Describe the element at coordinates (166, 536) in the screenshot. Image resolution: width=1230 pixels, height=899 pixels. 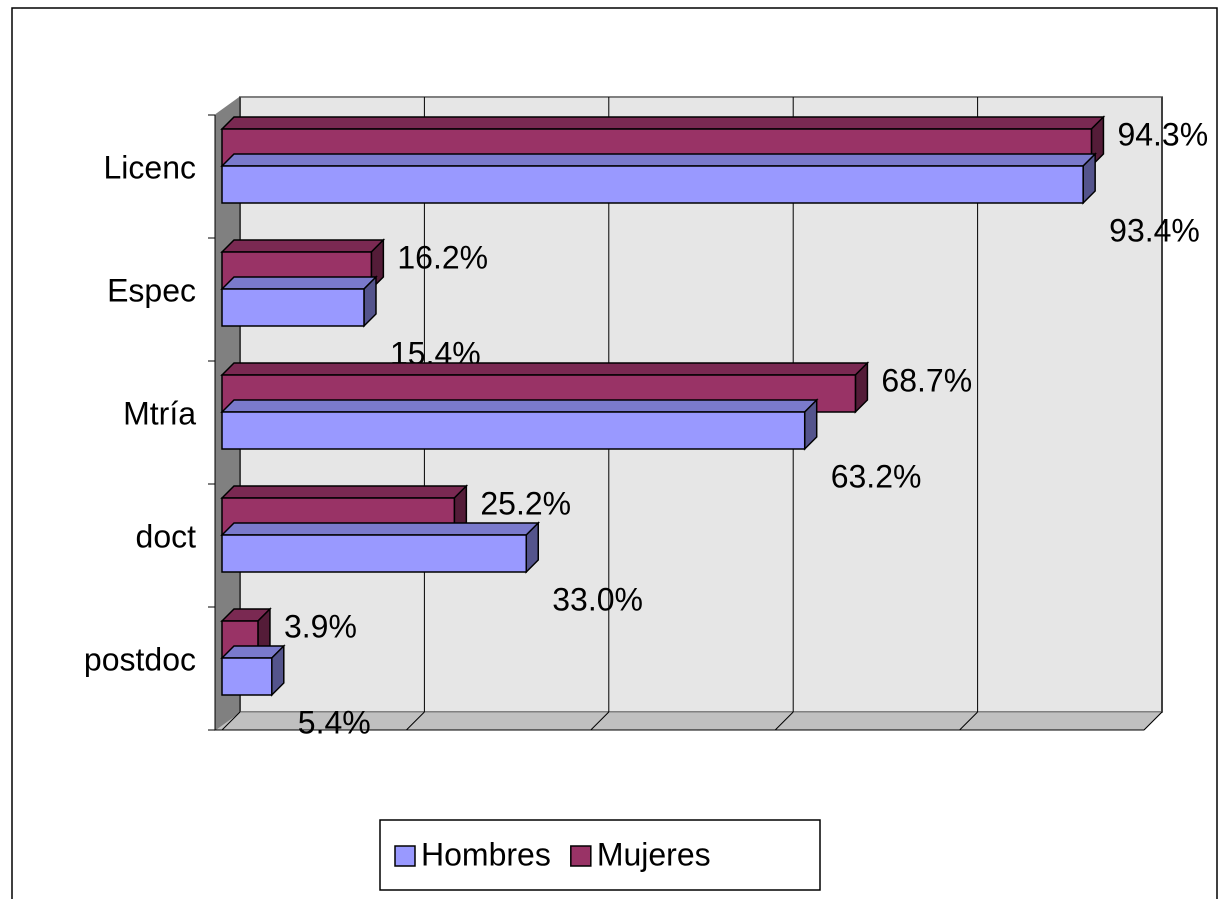
I see `y-tick-label: doct` at that location.